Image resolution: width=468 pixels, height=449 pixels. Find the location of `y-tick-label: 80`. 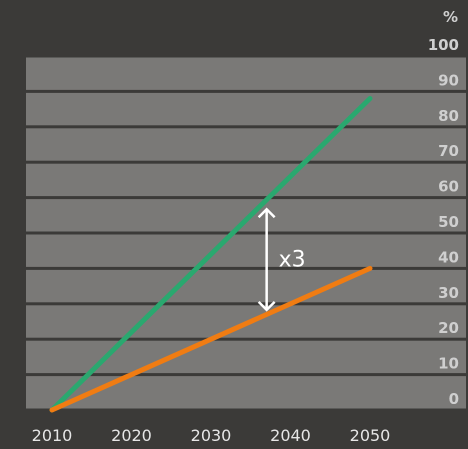

y-tick-label: 80 is located at coordinates (448, 116).